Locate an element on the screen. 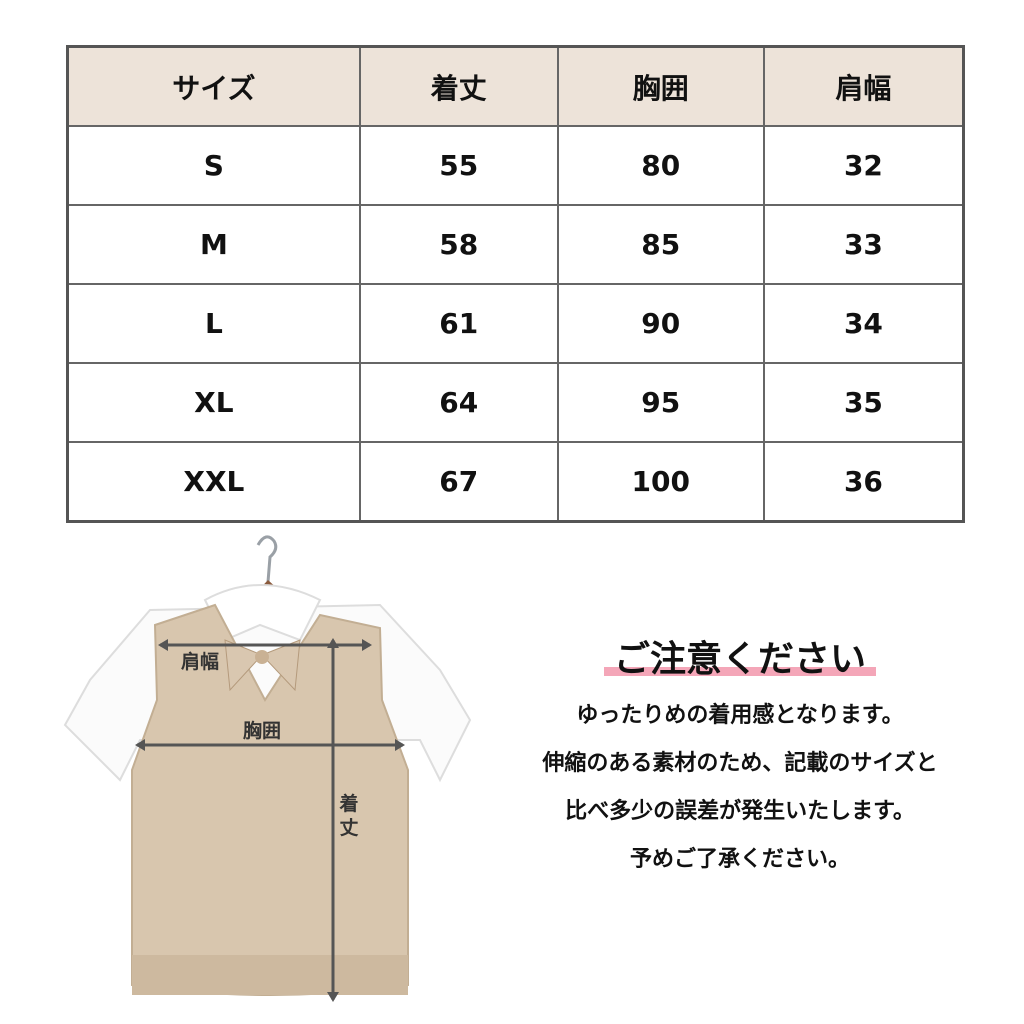 The image size is (1024, 1024). chest-label: 胸囲 is located at coordinates (262, 730).